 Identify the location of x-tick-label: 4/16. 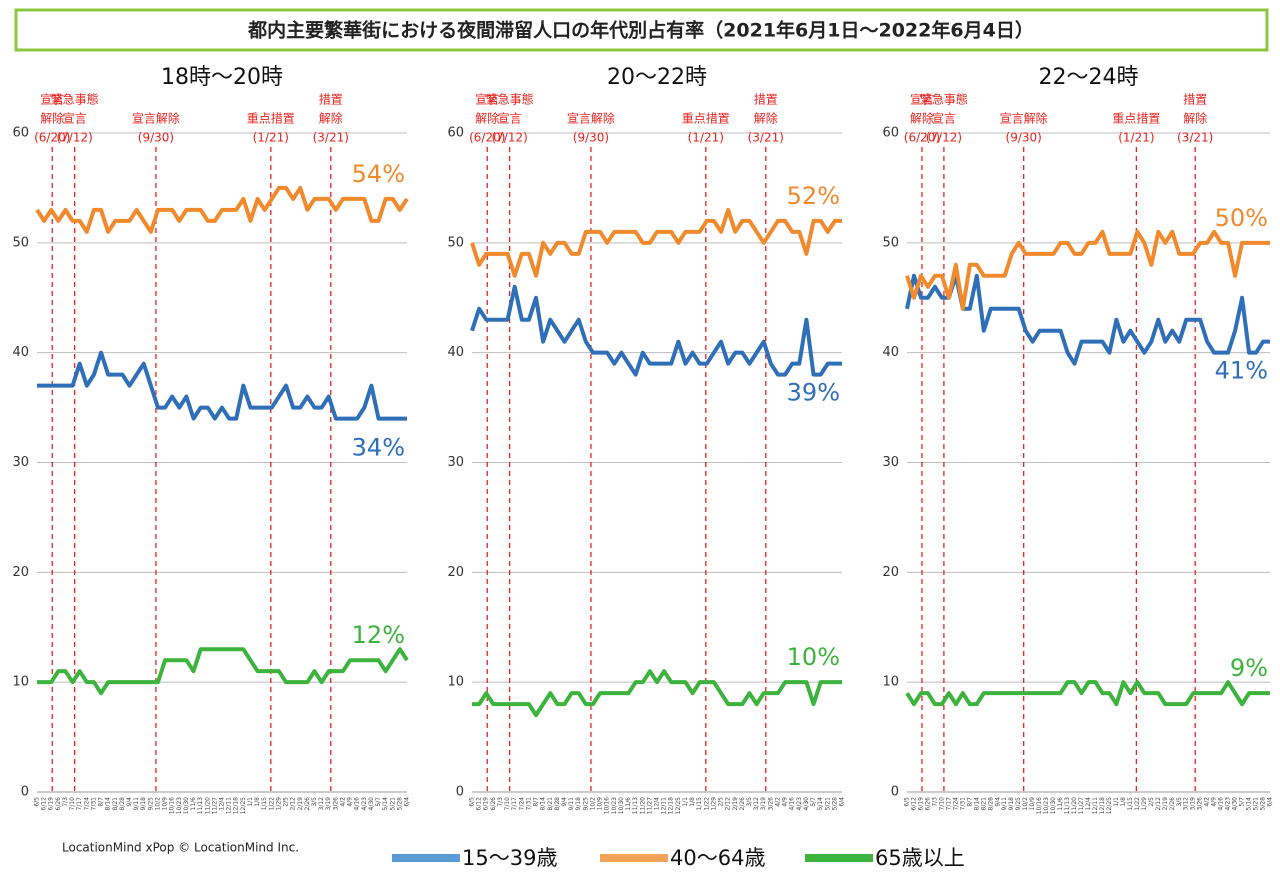
(1221, 804).